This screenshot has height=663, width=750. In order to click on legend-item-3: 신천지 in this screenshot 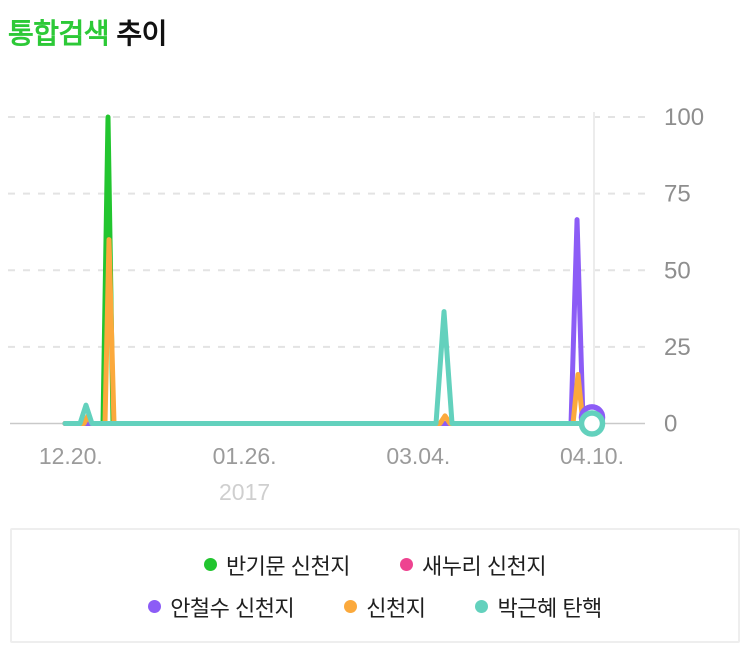, I will do `click(385, 607)`.